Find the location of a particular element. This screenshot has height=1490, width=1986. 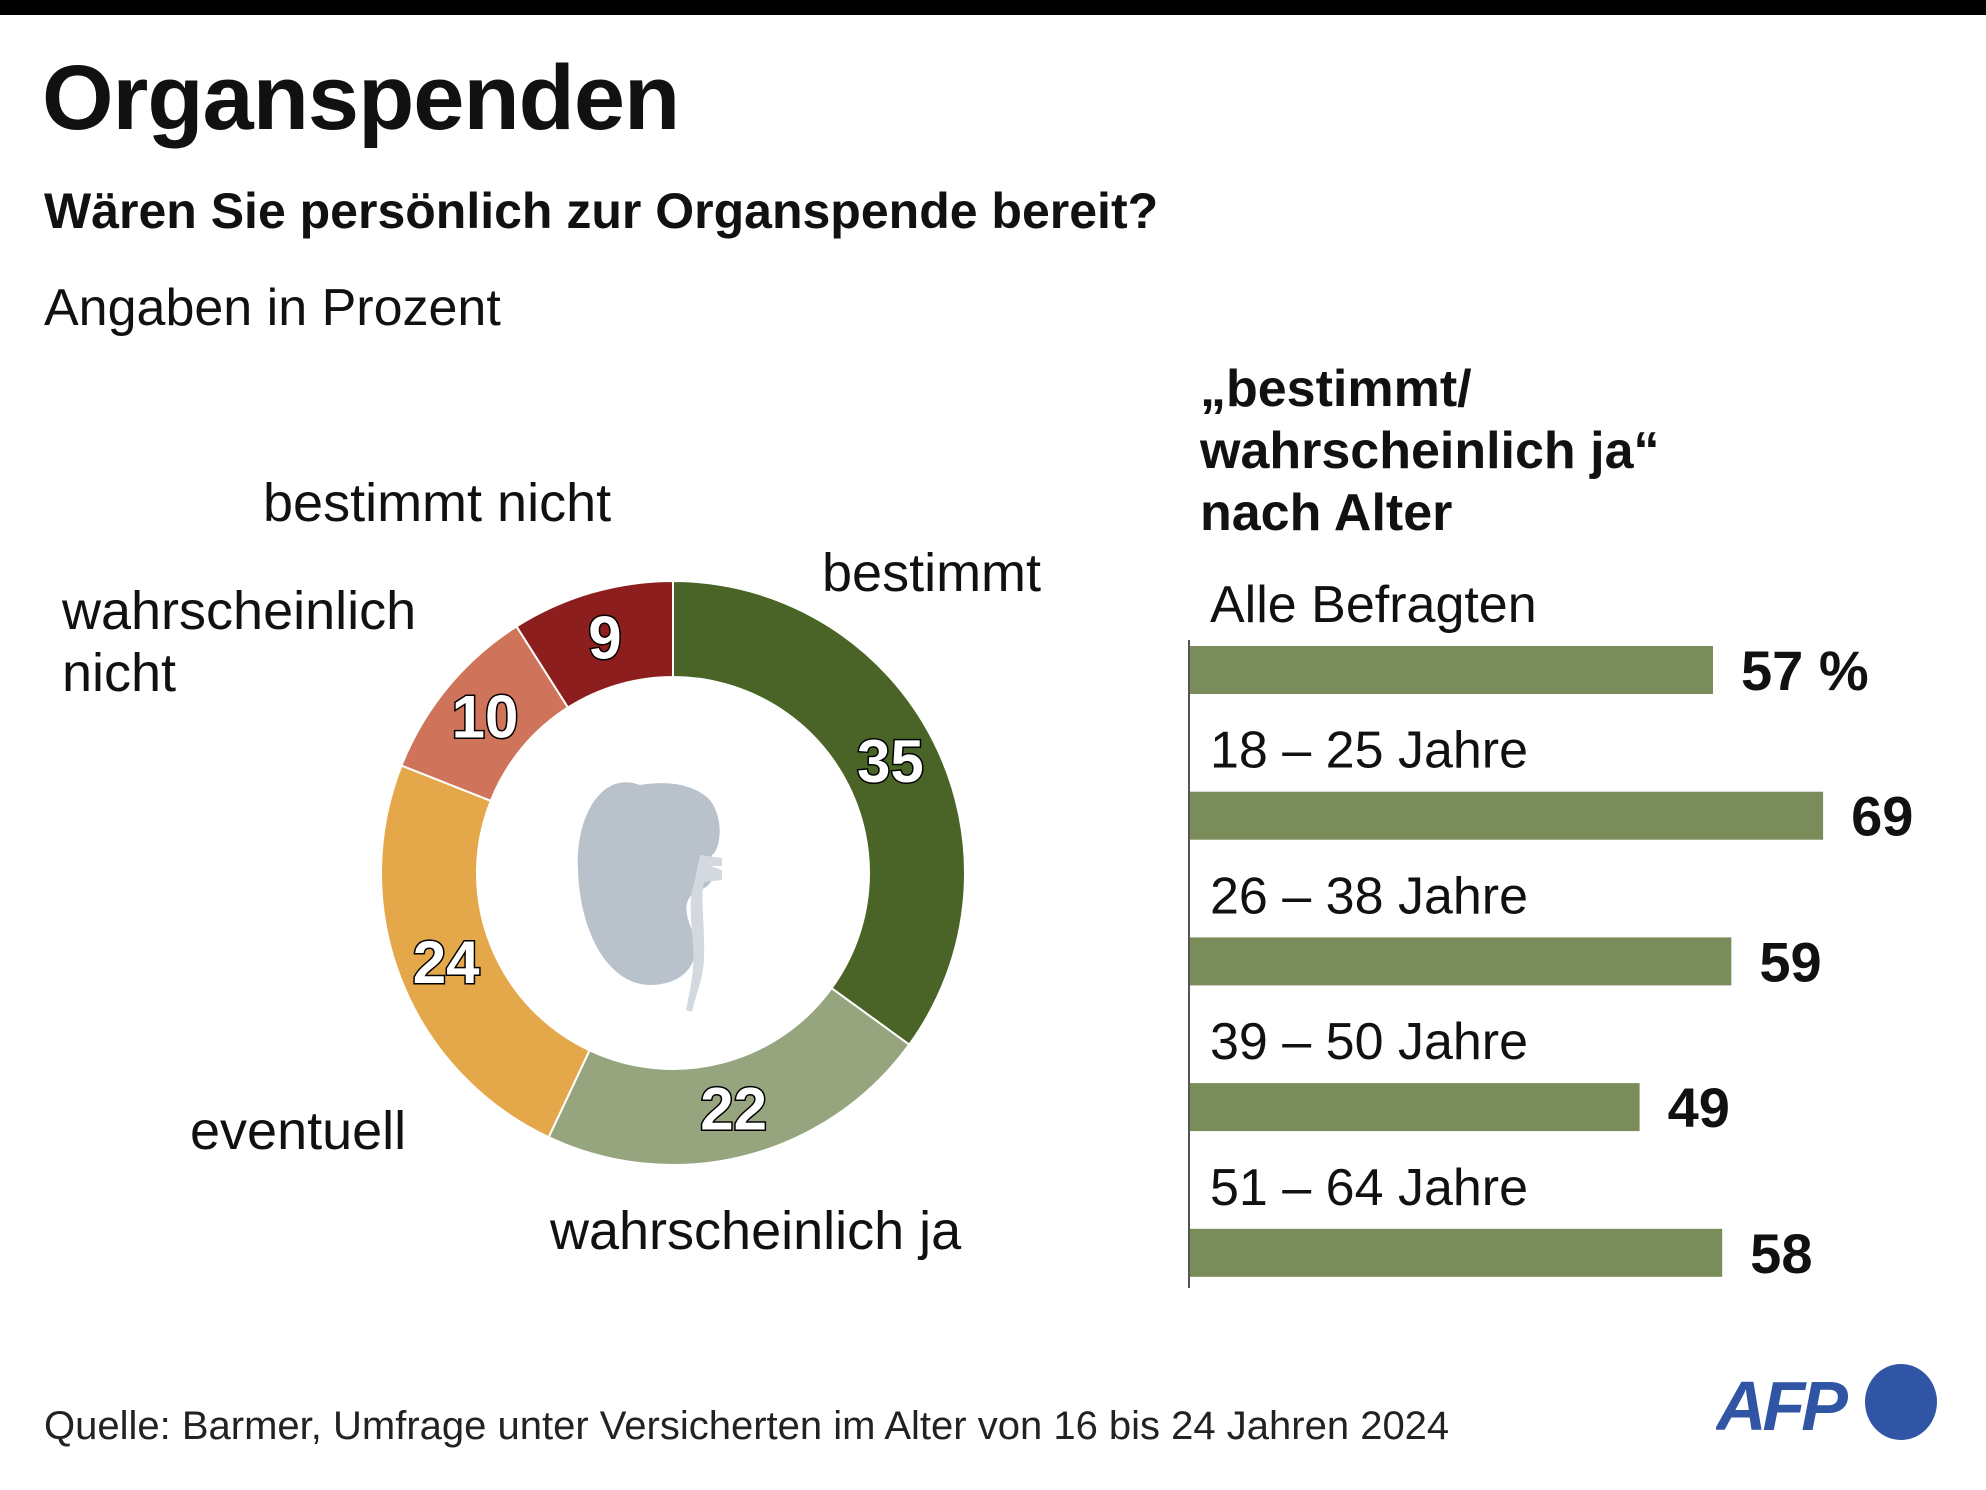

afp-logo-text: AFP is located at coordinates (1782, 1404).